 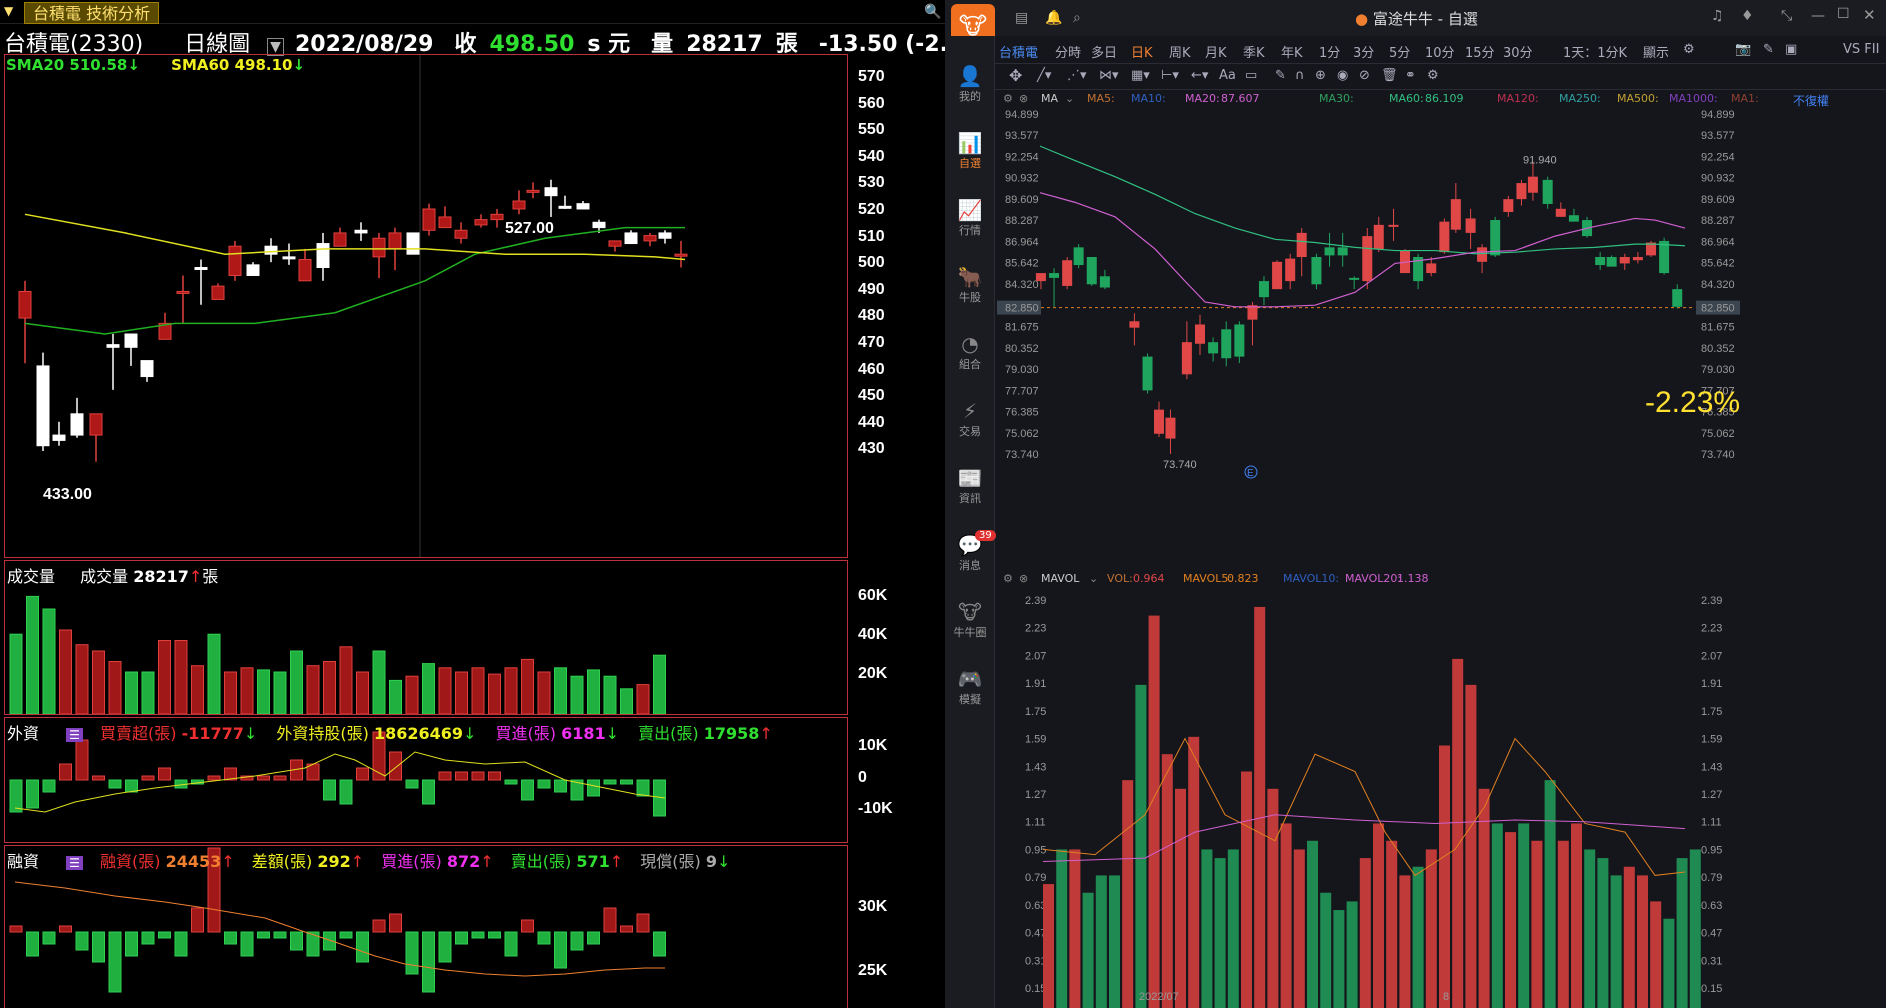 What do you see at coordinates (1364, 75) in the screenshot?
I see `hide-icon: ⊘` at bounding box center [1364, 75].